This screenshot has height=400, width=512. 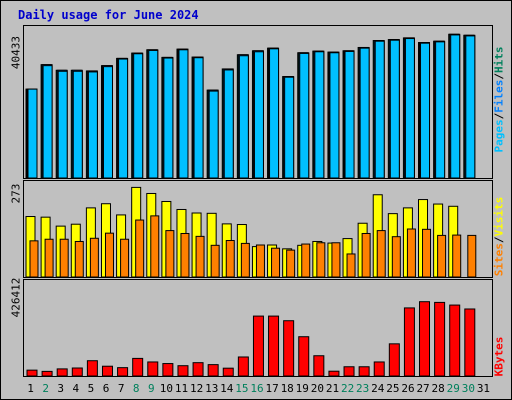 What do you see at coordinates (438, 388) in the screenshot?
I see `x-tick-label: 28` at bounding box center [438, 388].